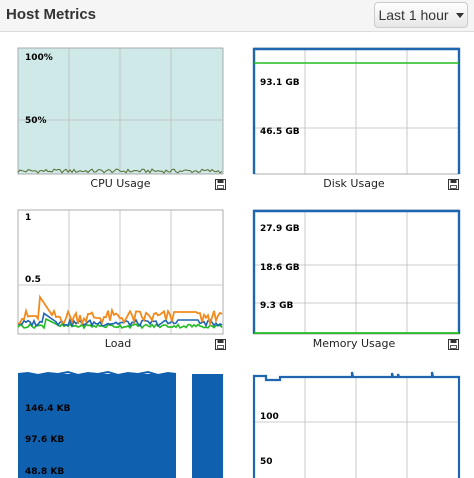 This screenshot has height=478, width=474. Describe the element at coordinates (44, 472) in the screenshot. I see `network-tick-48: 48.8 KB` at that location.